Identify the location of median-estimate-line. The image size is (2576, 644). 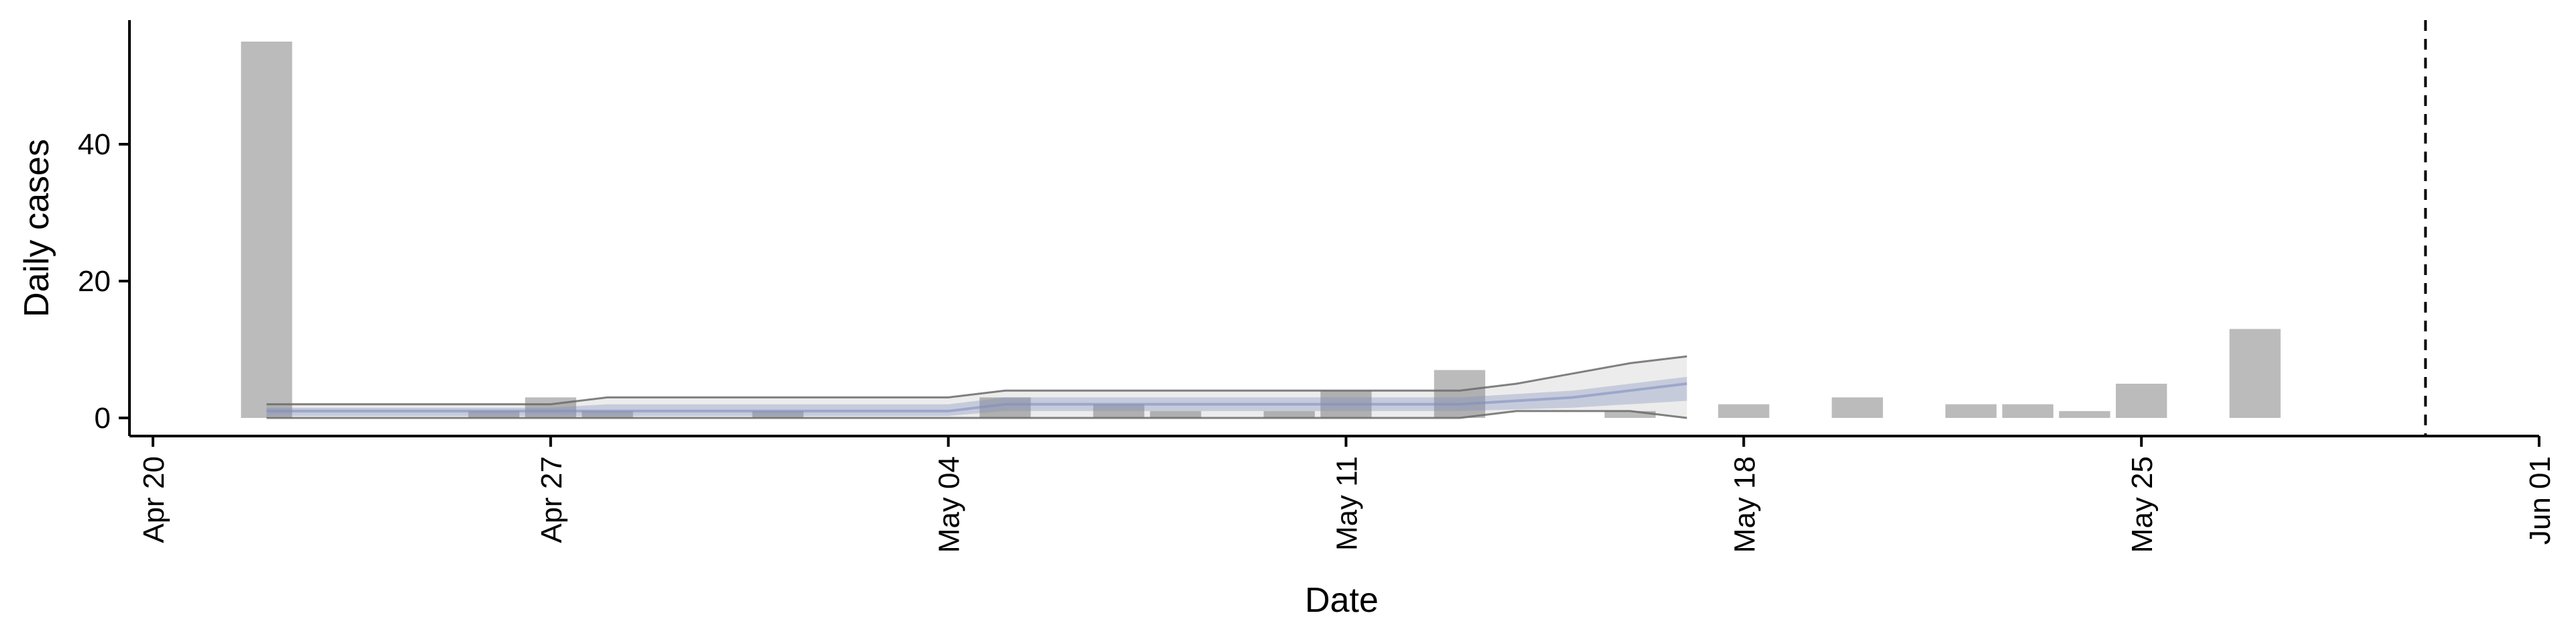
(976, 397).